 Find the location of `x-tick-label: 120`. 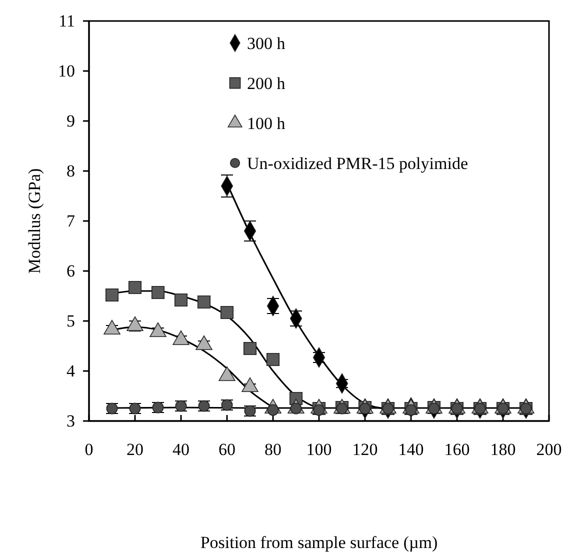

x-tick-label: 120 is located at coordinates (365, 450).